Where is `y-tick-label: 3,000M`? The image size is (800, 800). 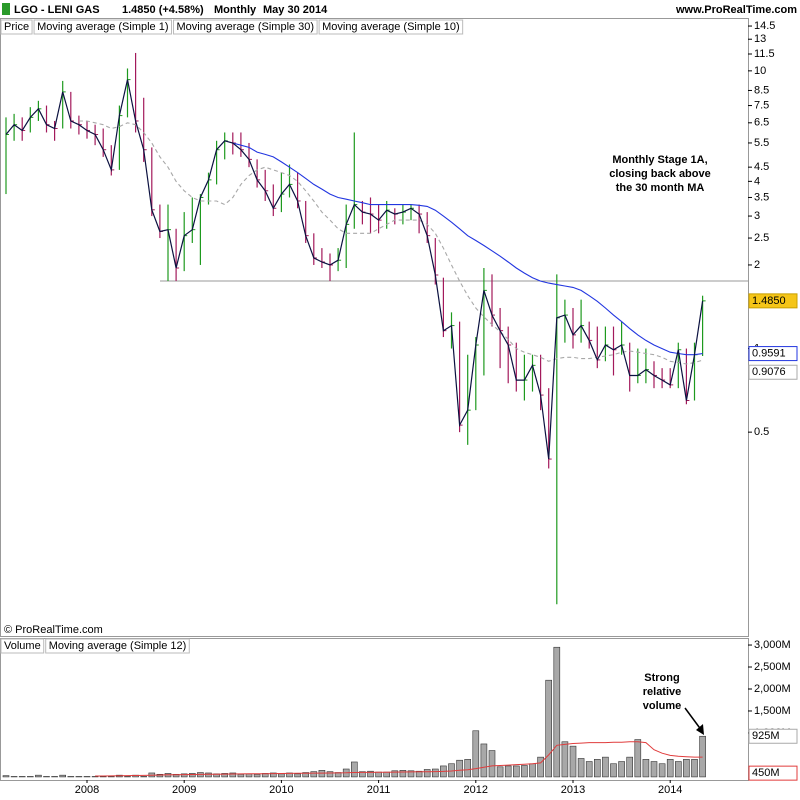 y-tick-label: 3,000M is located at coordinates (772, 645).